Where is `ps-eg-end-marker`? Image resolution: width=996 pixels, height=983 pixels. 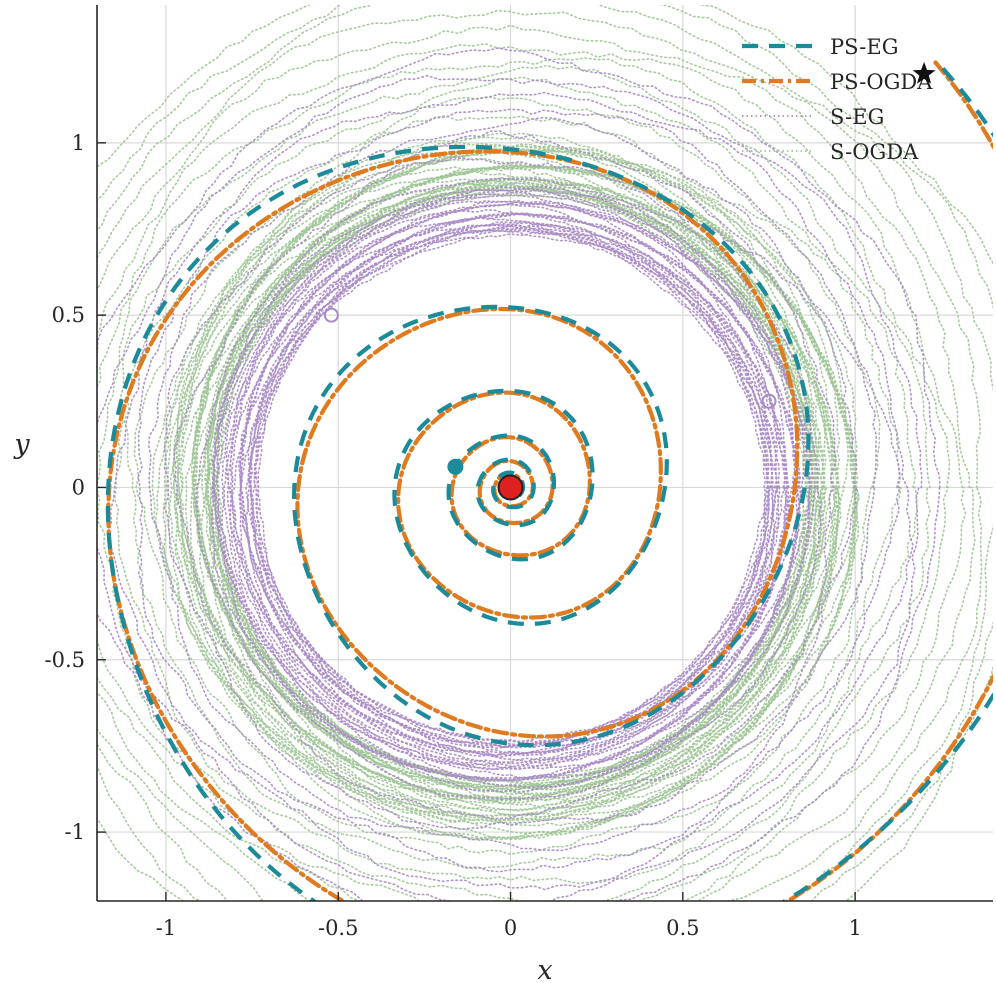
ps-eg-end-marker is located at coordinates (455, 466).